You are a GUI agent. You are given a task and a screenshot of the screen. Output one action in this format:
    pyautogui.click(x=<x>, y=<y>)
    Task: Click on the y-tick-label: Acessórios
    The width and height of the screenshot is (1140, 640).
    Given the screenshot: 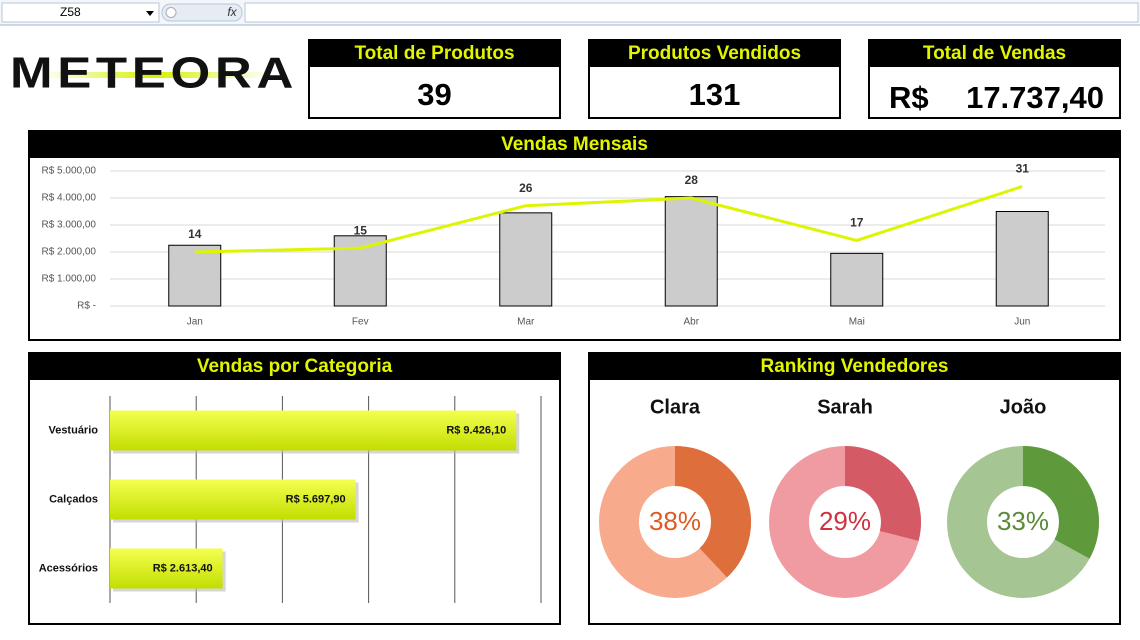 What is the action you would take?
    pyautogui.click(x=68, y=568)
    